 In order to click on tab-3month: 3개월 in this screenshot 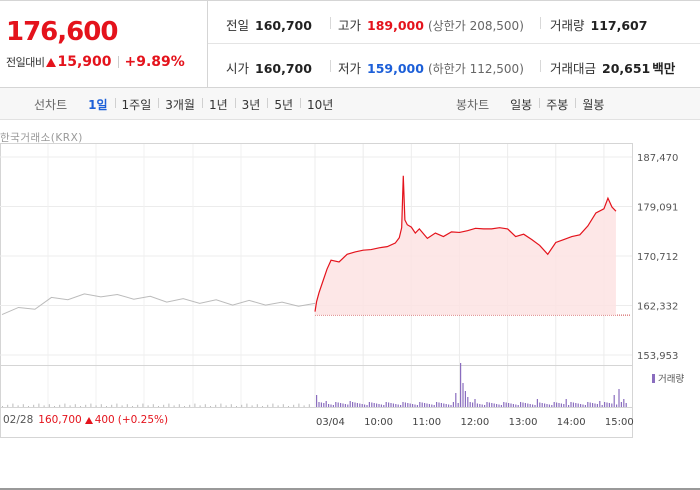, I will do `click(180, 104)`.